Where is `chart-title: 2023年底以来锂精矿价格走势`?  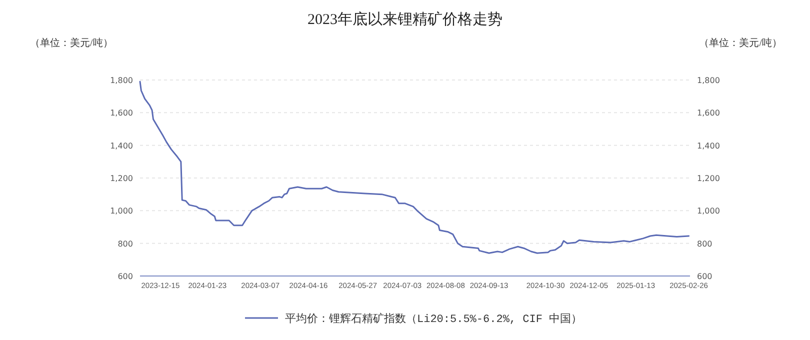 chart-title: 2023年底以来锂精矿价格走势 is located at coordinates (405, 19).